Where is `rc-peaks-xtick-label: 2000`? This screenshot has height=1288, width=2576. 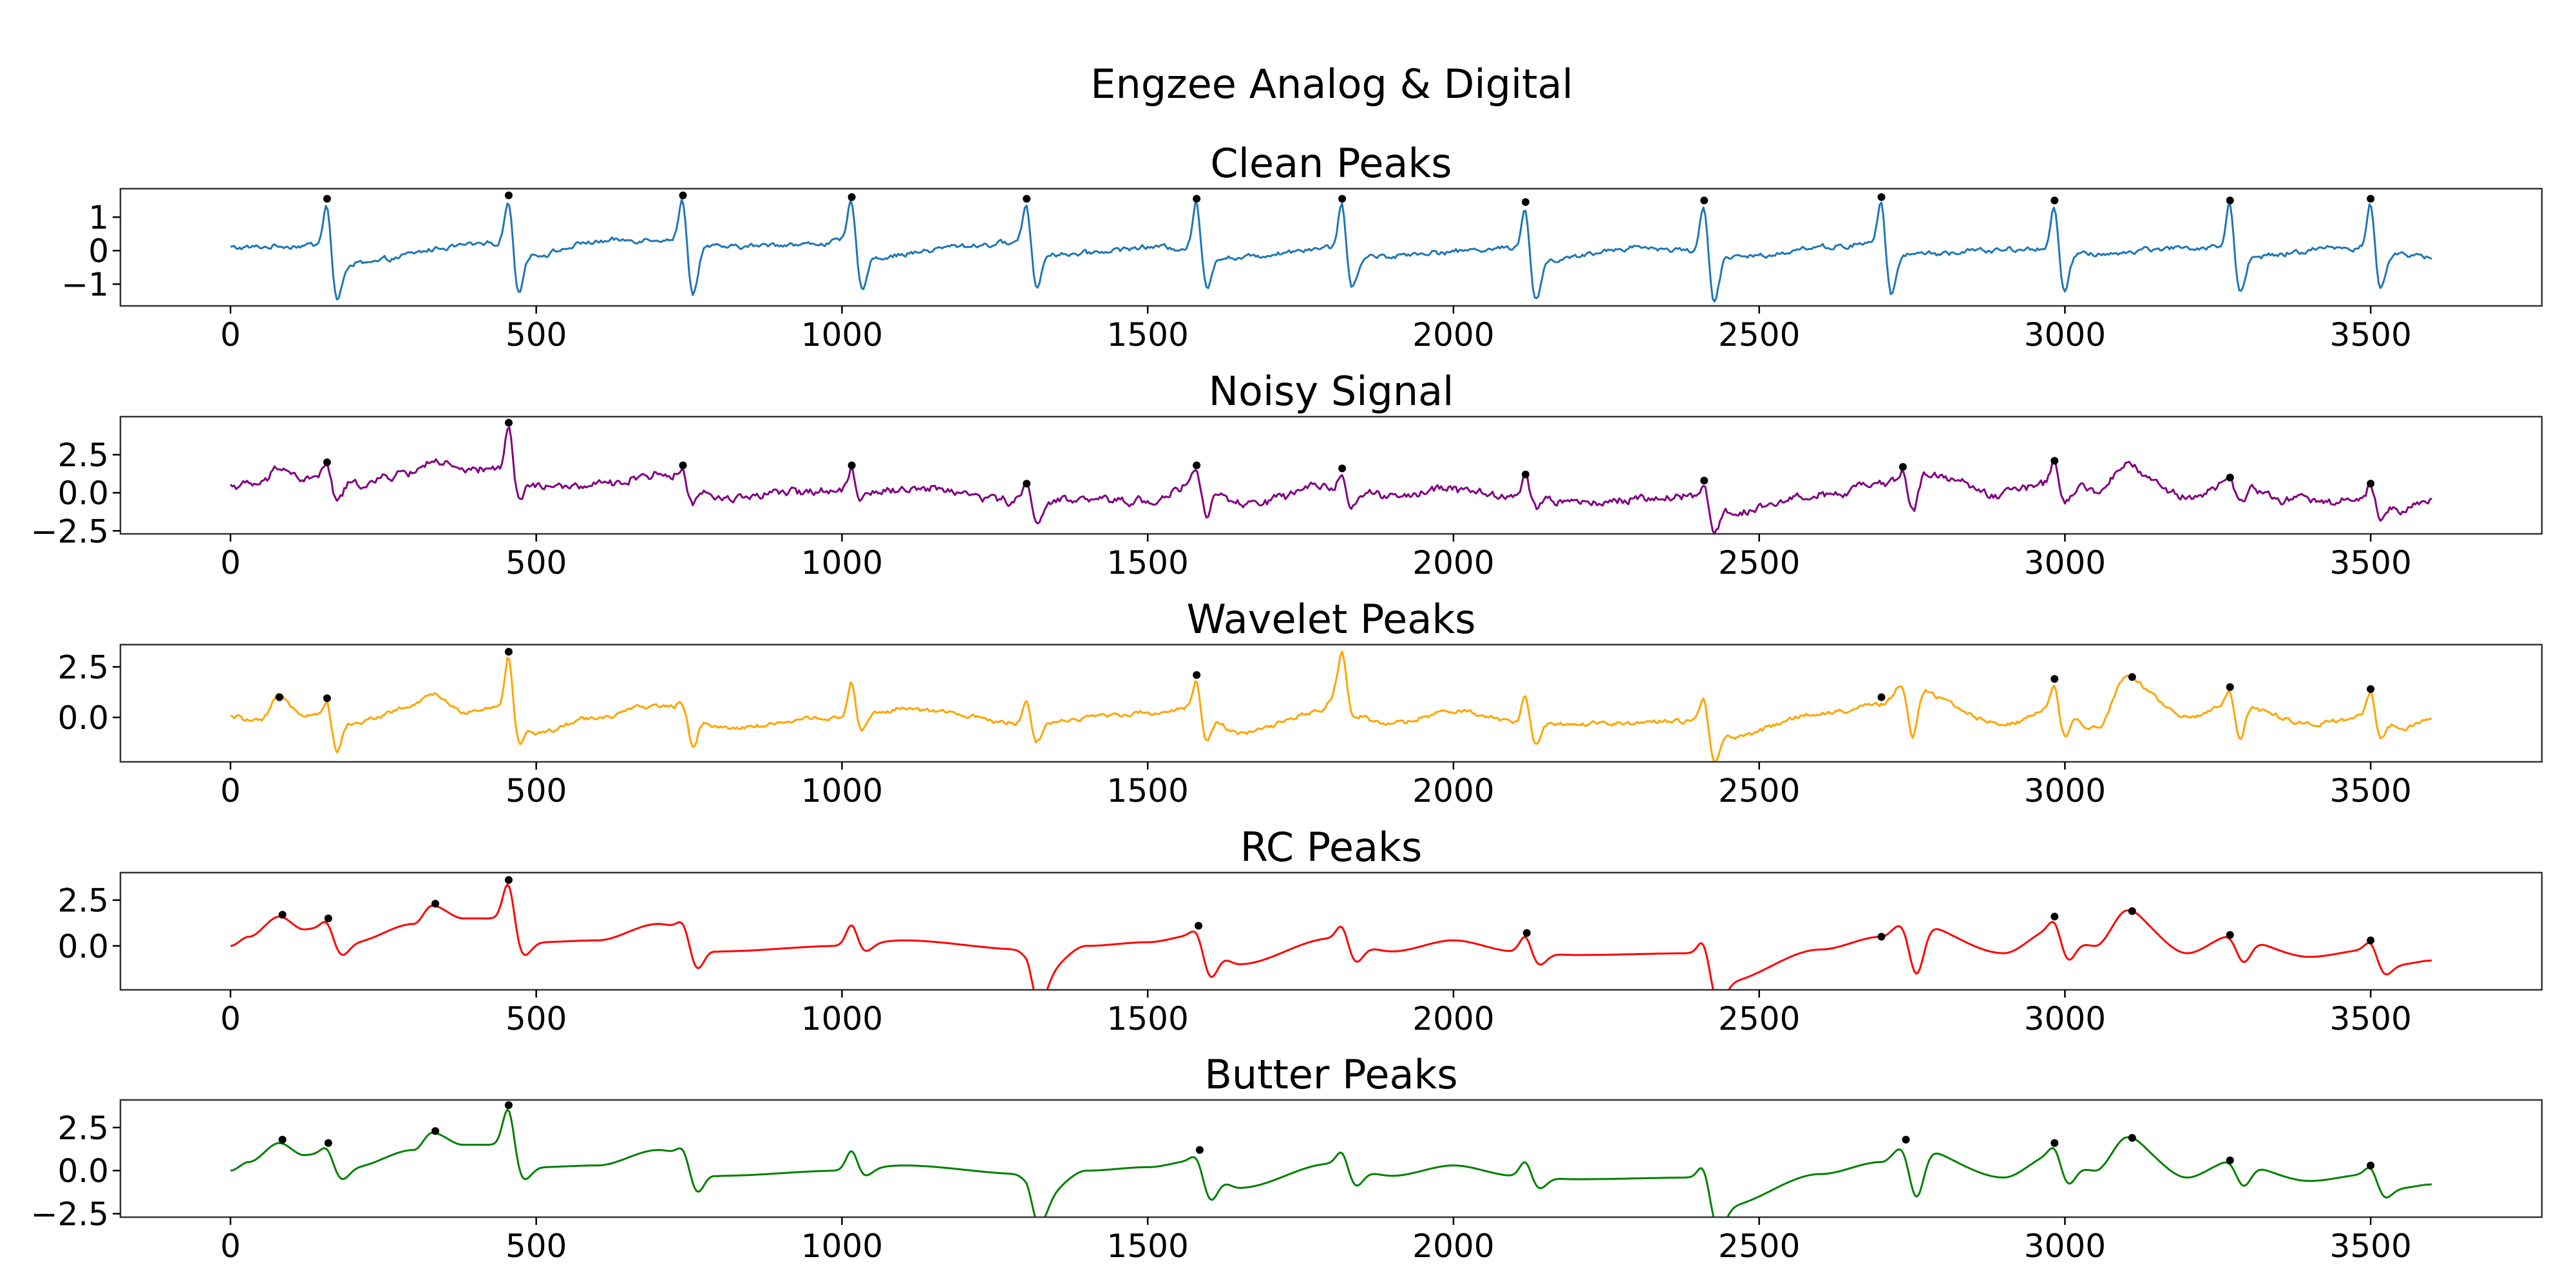 rc-peaks-xtick-label: 2000 is located at coordinates (1453, 1018).